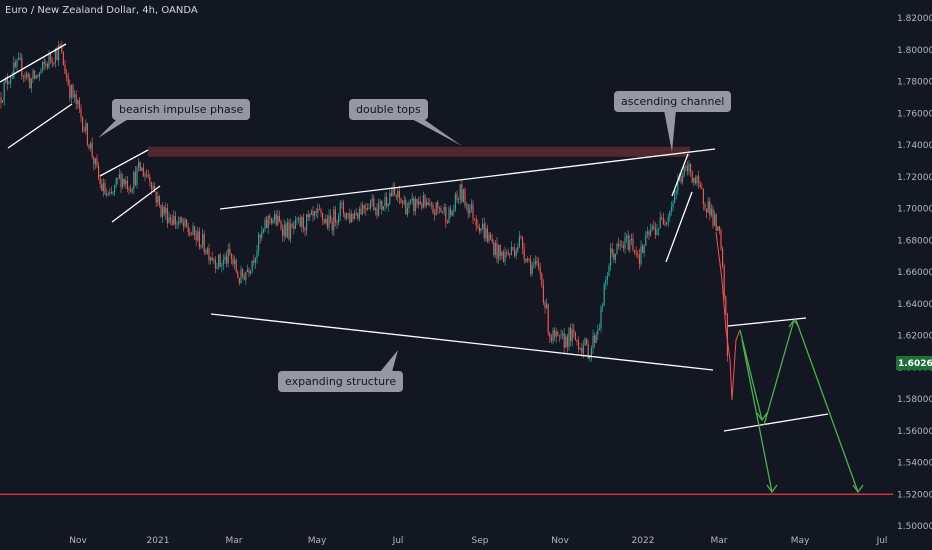 Image resolution: width=932 pixels, height=550 pixels. What do you see at coordinates (914, 19) in the screenshot?
I see `y-tick-label: 1.82000` at bounding box center [914, 19].